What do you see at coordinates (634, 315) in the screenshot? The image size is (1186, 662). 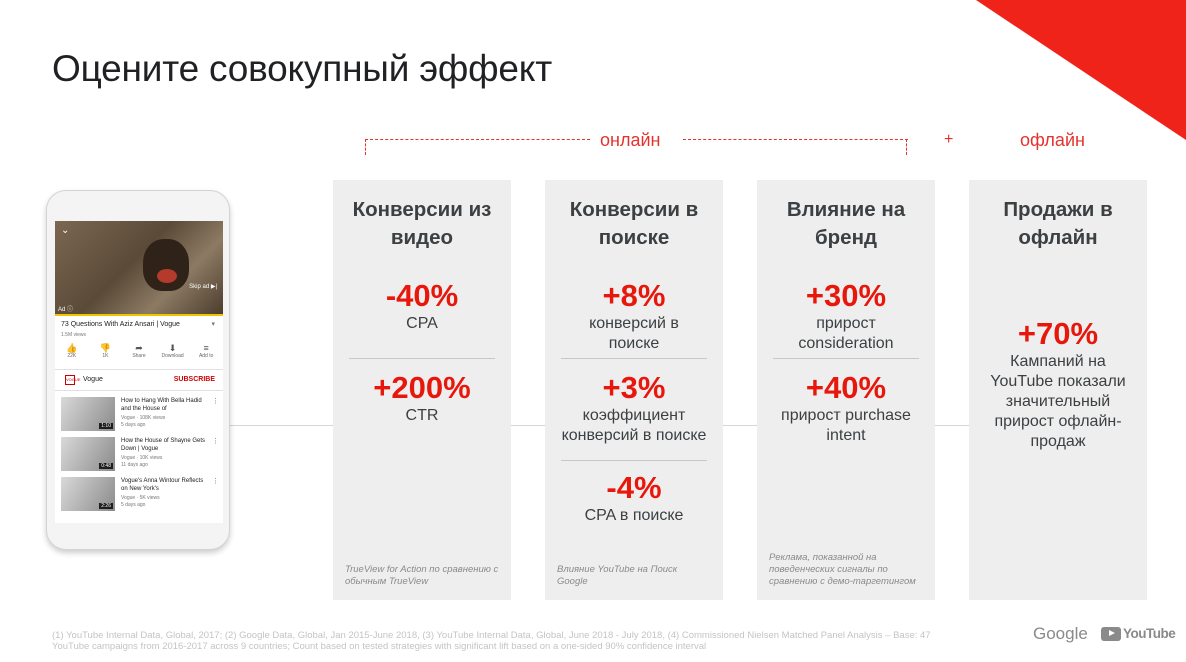 I see `metric: +8% конверсий в поиске` at bounding box center [634, 315].